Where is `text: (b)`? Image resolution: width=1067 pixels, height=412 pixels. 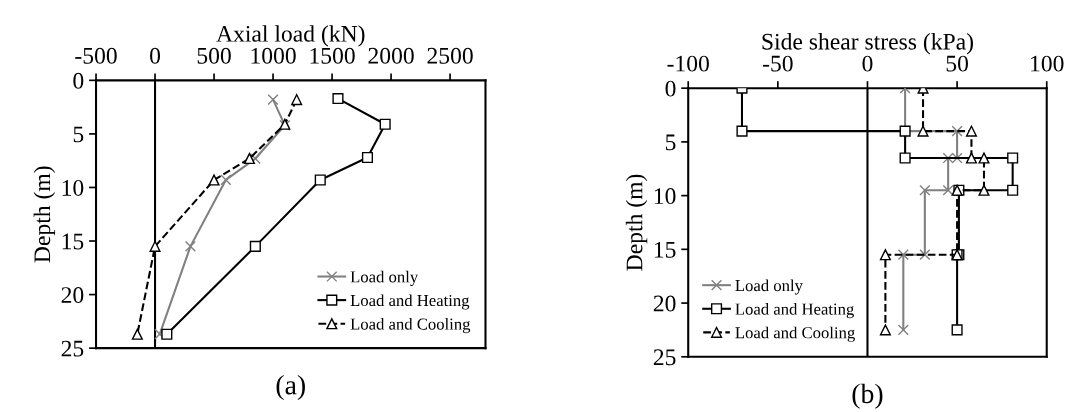
text: (b) is located at coordinates (867, 396).